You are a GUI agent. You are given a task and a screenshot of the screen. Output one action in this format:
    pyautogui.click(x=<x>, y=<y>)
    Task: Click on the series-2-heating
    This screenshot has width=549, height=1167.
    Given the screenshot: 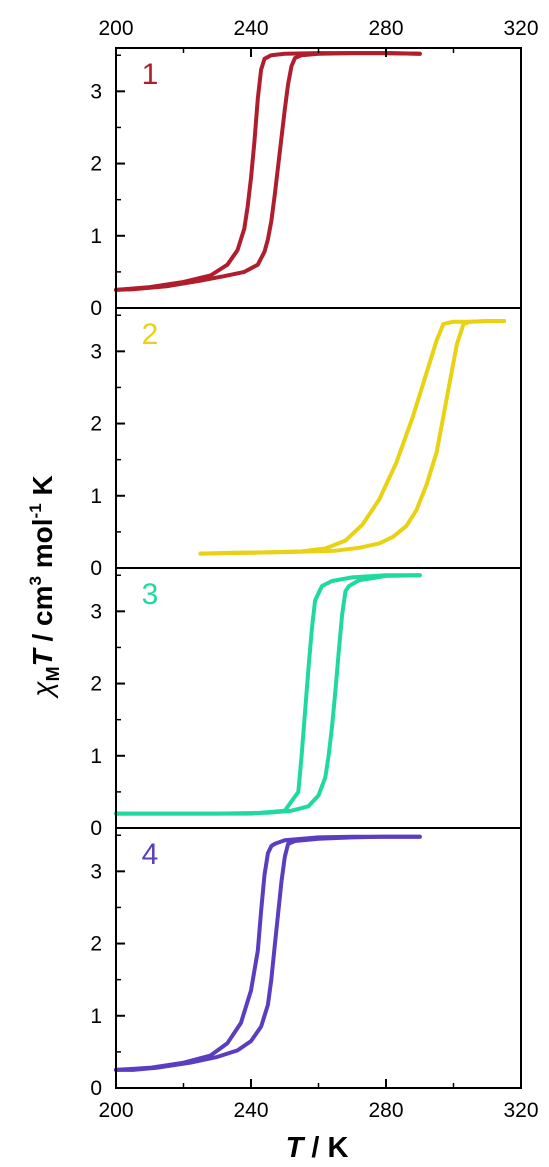 What is the action you would take?
    pyautogui.click(x=352, y=437)
    